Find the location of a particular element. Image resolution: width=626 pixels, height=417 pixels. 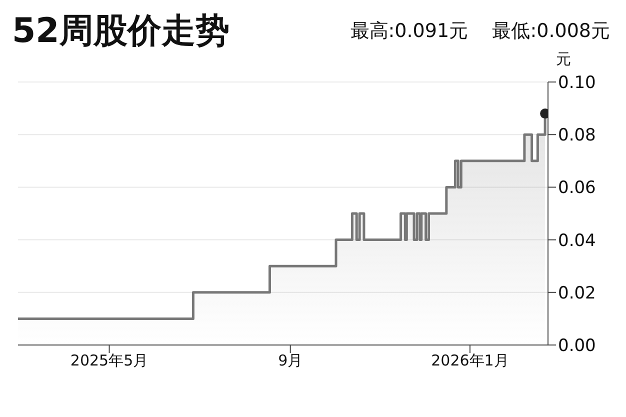

x-tick-label: 2026年1月 is located at coordinates (470, 361).